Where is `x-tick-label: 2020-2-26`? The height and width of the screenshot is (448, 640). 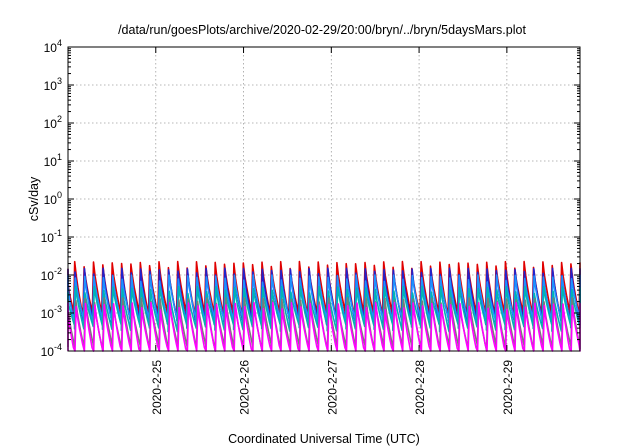 x-tick-label: 2020-2-26 is located at coordinates (245, 387).